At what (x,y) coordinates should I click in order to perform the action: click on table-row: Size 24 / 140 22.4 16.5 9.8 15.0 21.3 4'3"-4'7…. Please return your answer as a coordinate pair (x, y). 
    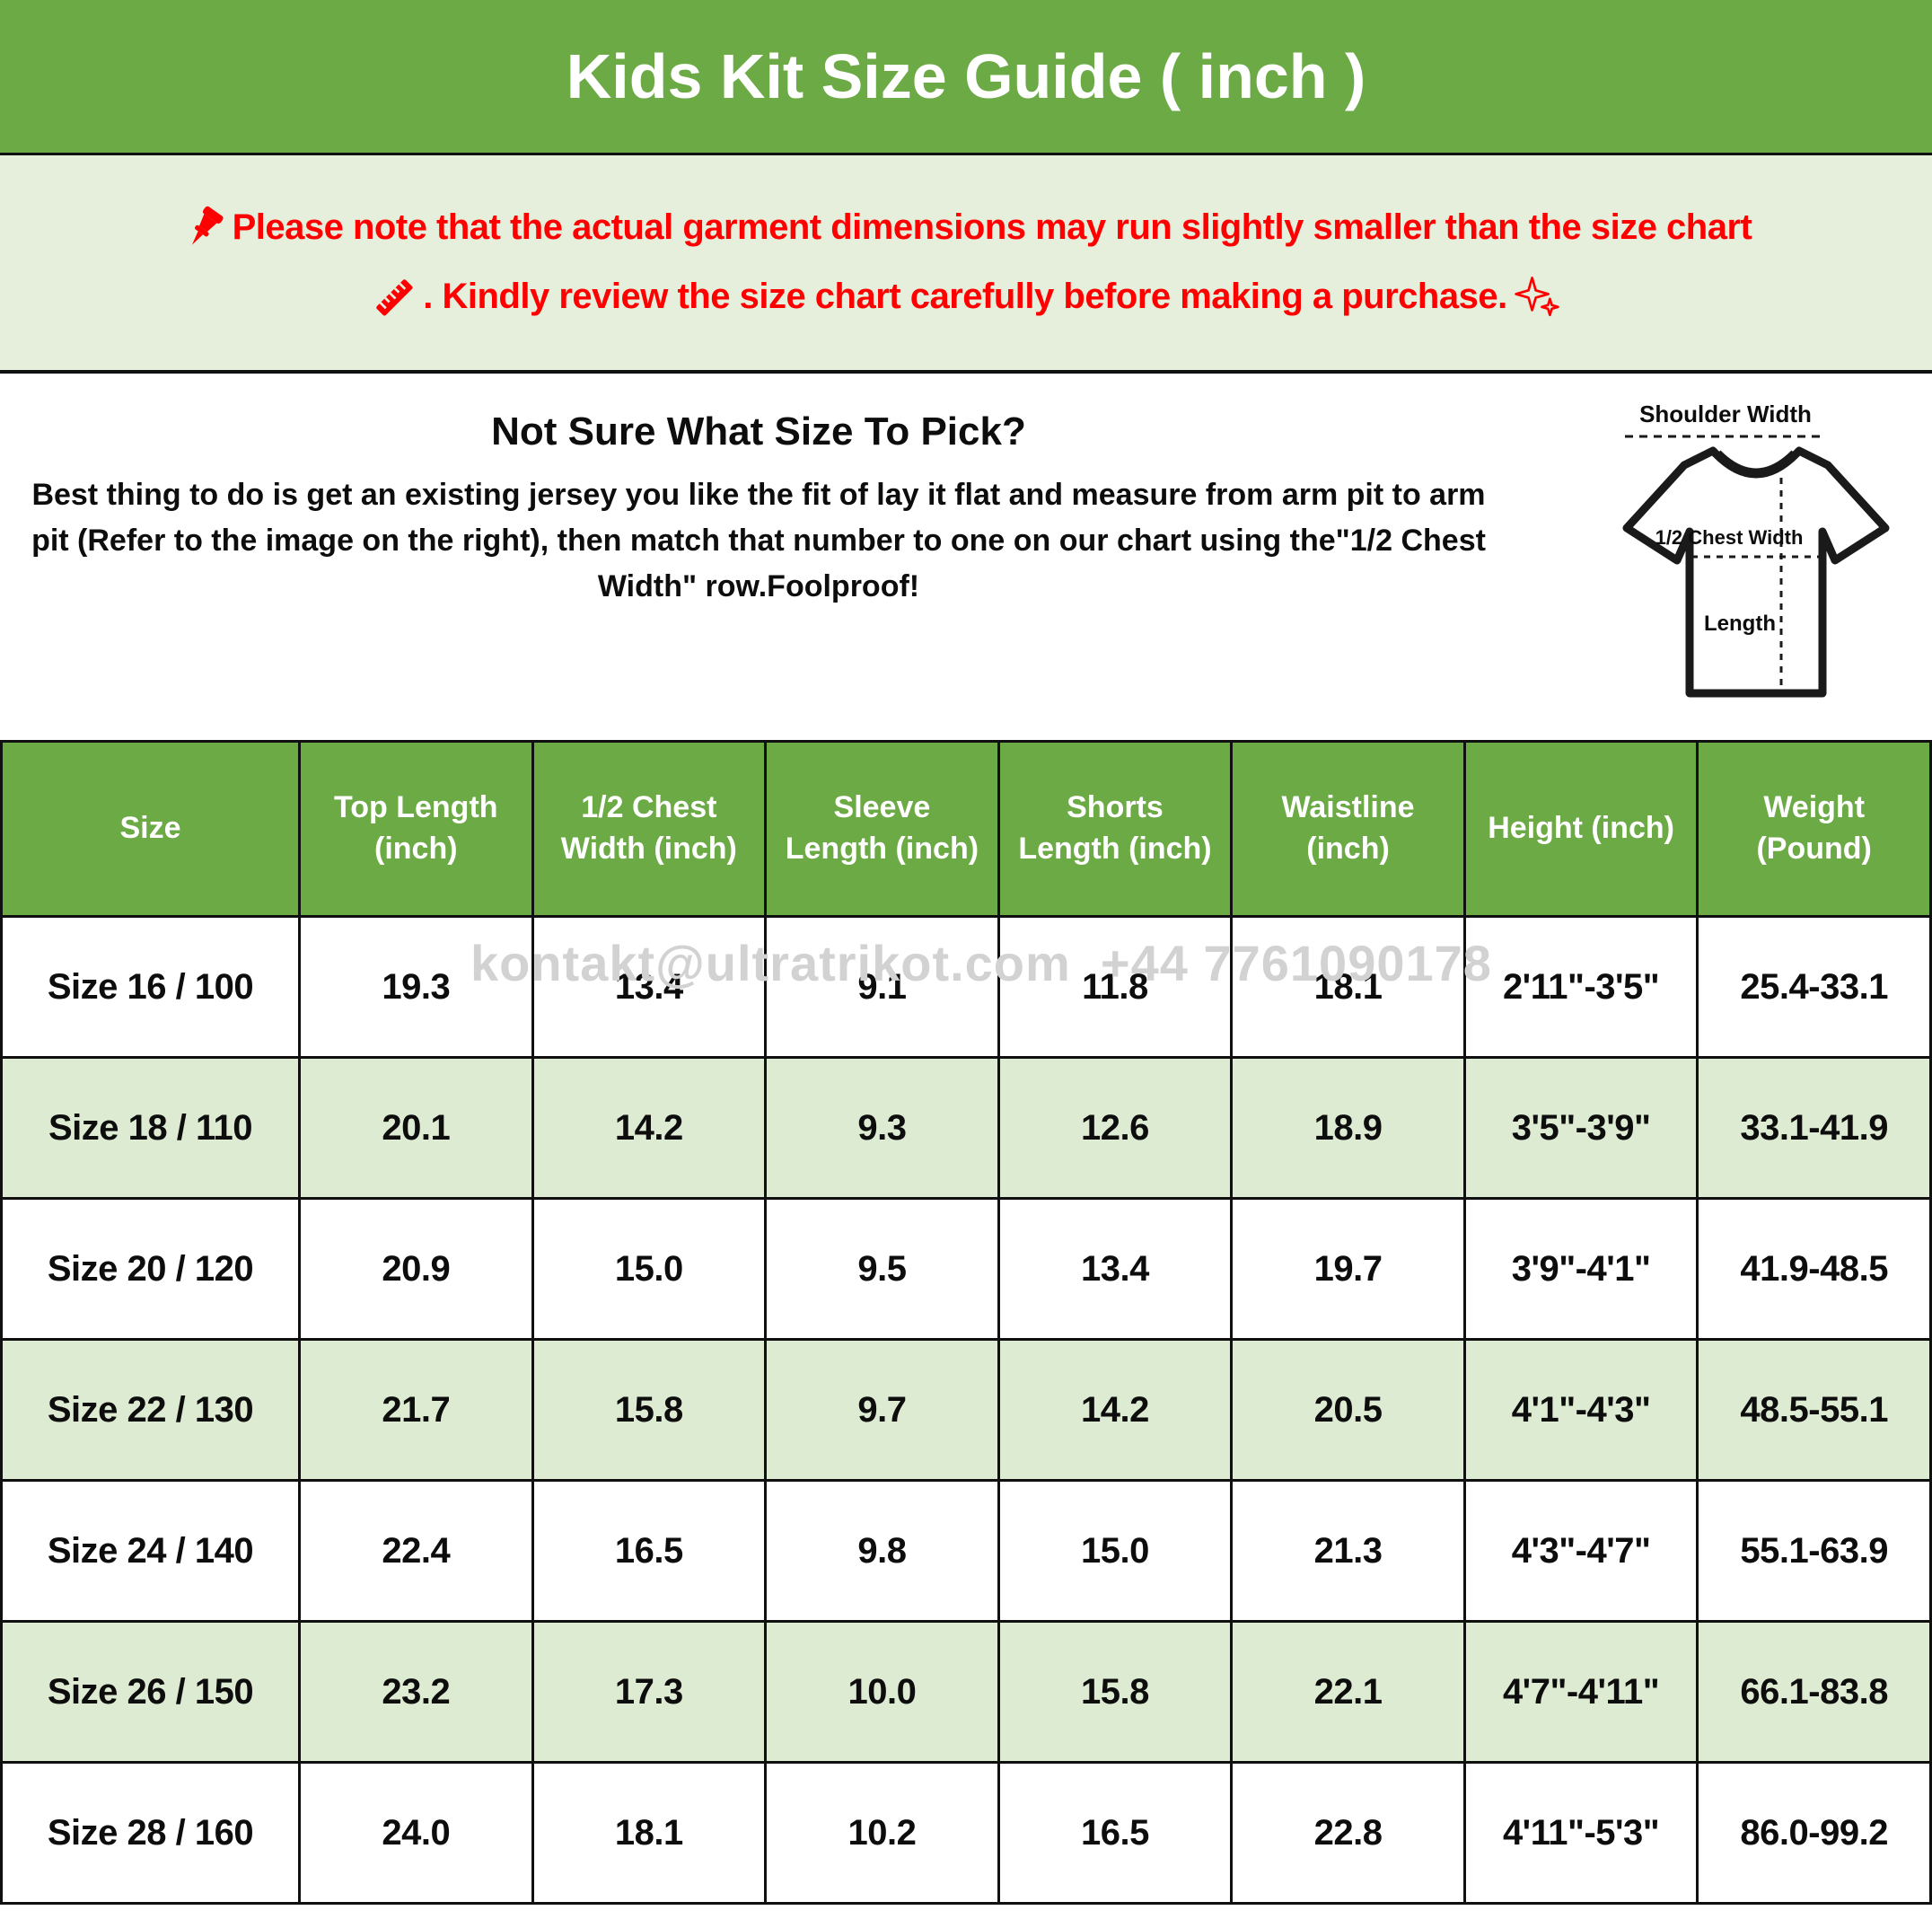
    Looking at the image, I should click on (966, 1551).